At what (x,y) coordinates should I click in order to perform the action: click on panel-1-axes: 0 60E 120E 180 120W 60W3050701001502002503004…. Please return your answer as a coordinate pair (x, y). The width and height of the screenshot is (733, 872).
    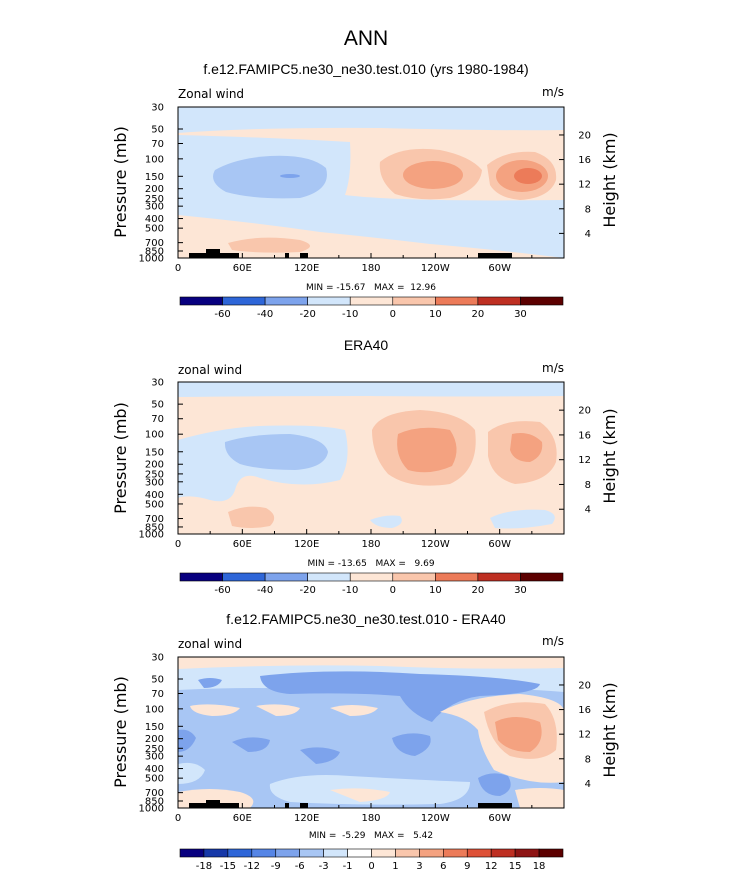
    Looking at the image, I should click on (365, 189).